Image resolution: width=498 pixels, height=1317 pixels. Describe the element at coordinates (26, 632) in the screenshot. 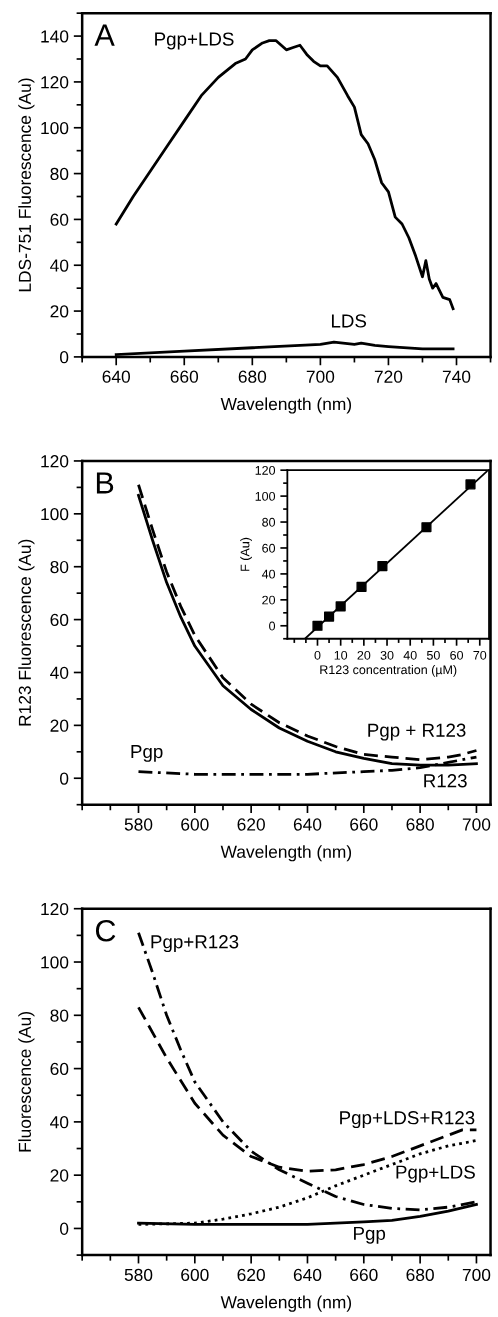

I see `y-axis-title: R123 Fluorescence (Au)` at that location.